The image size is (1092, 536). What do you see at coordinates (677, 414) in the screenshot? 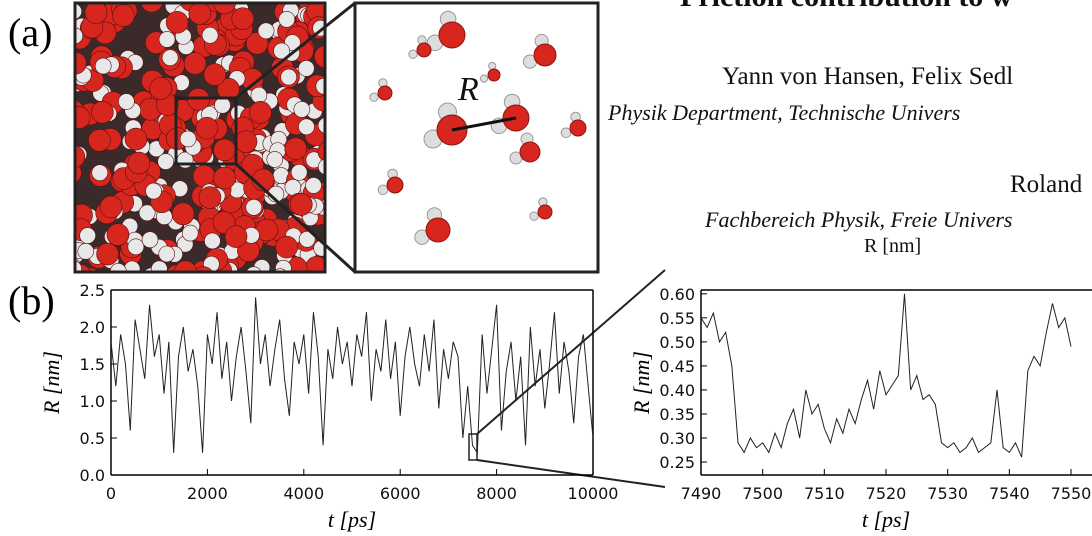
I see `y-tick-label: 0.35` at bounding box center [677, 414].